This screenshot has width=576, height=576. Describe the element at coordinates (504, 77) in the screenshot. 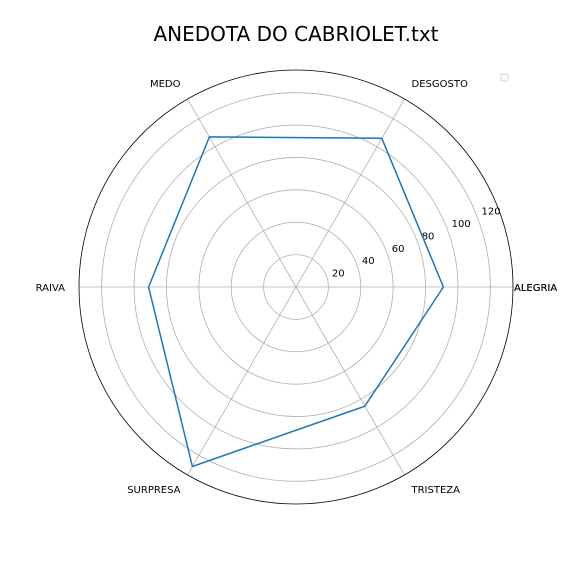

I see `legend-box` at that location.